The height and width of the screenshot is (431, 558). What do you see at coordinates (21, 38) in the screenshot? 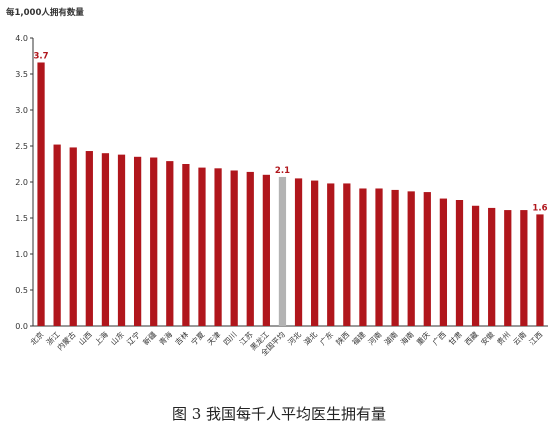
I see `y-tick-label: 4.0` at bounding box center [21, 38].